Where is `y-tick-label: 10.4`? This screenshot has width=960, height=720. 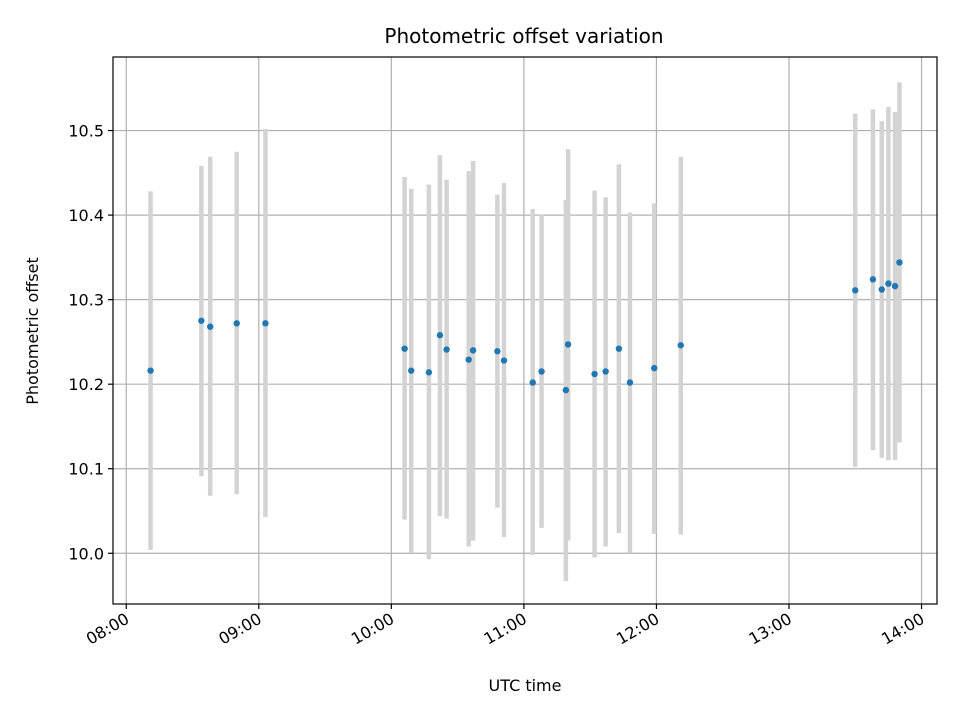 y-tick-label: 10.4 is located at coordinates (86, 215).